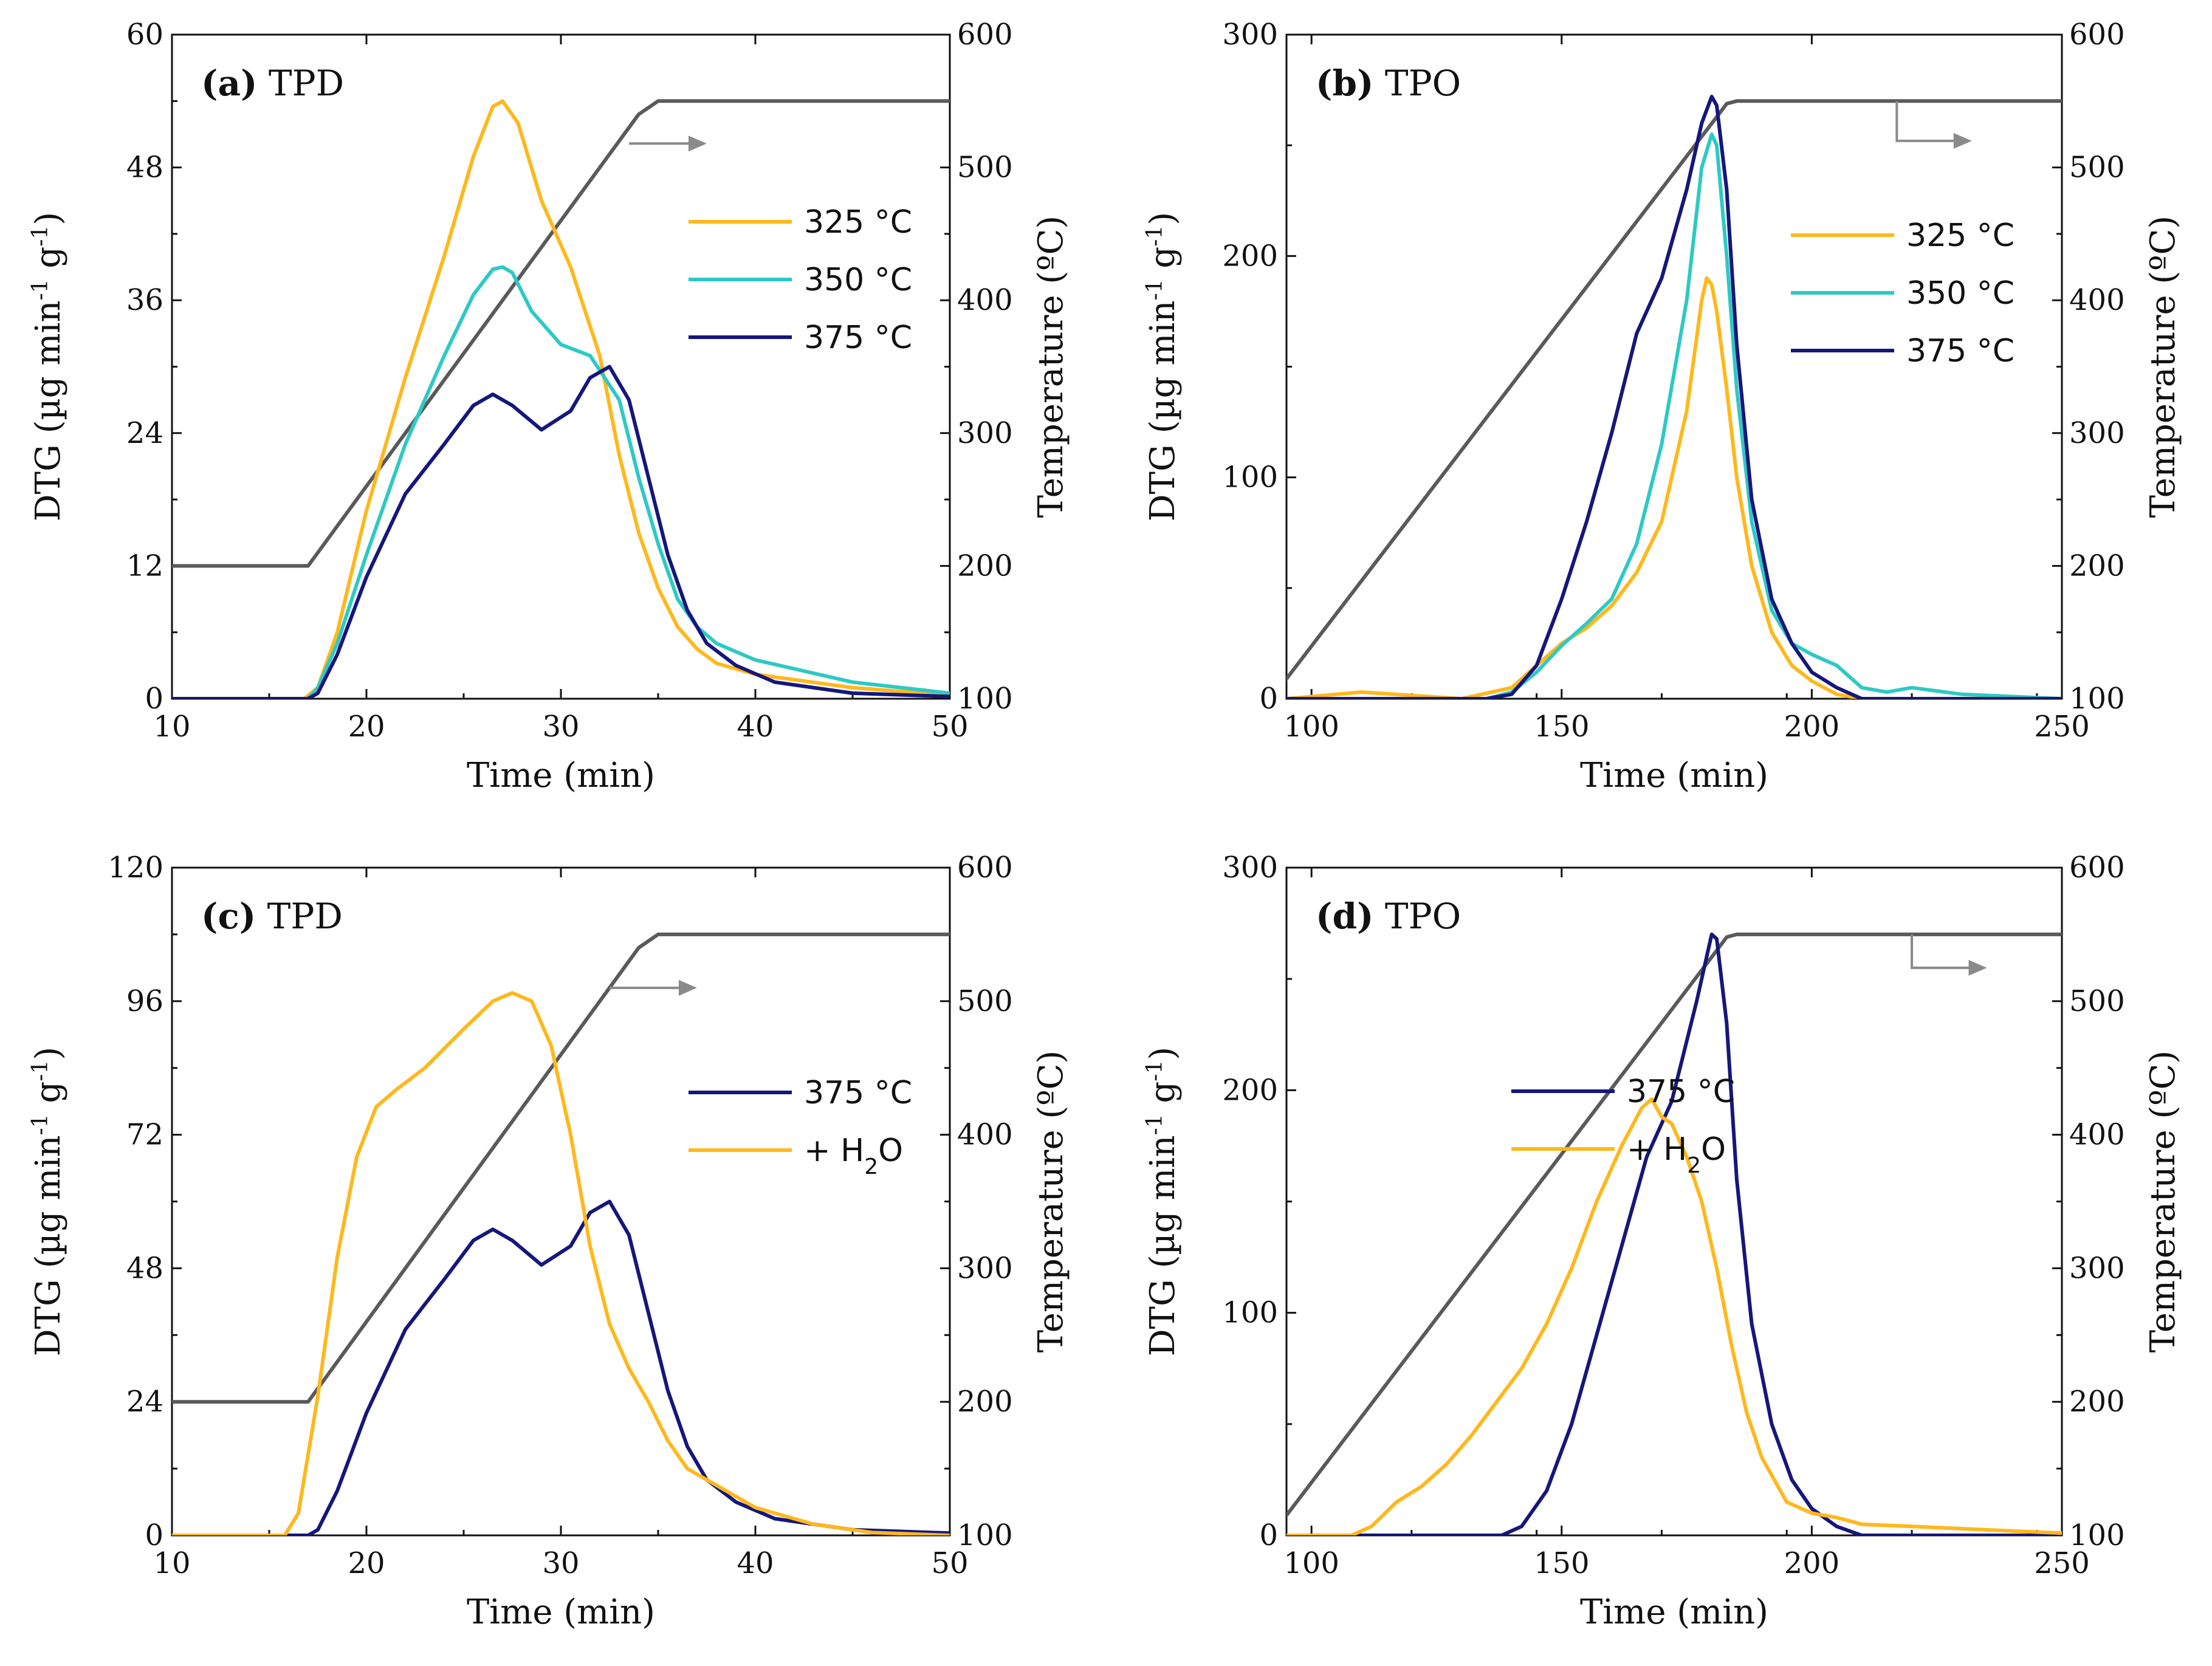 The image size is (2212, 1666). Describe the element at coordinates (144, 168) in the screenshot. I see `y-tick-label: 48` at that location.